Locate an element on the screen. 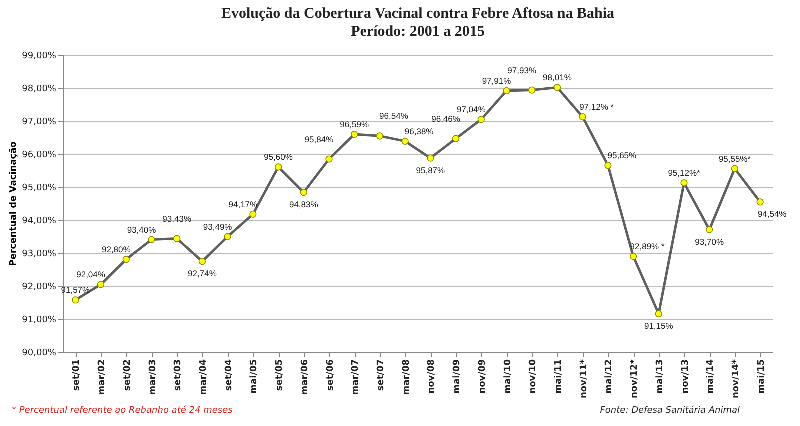 The image size is (800, 426). data-label: 97,04% is located at coordinates (471, 109).